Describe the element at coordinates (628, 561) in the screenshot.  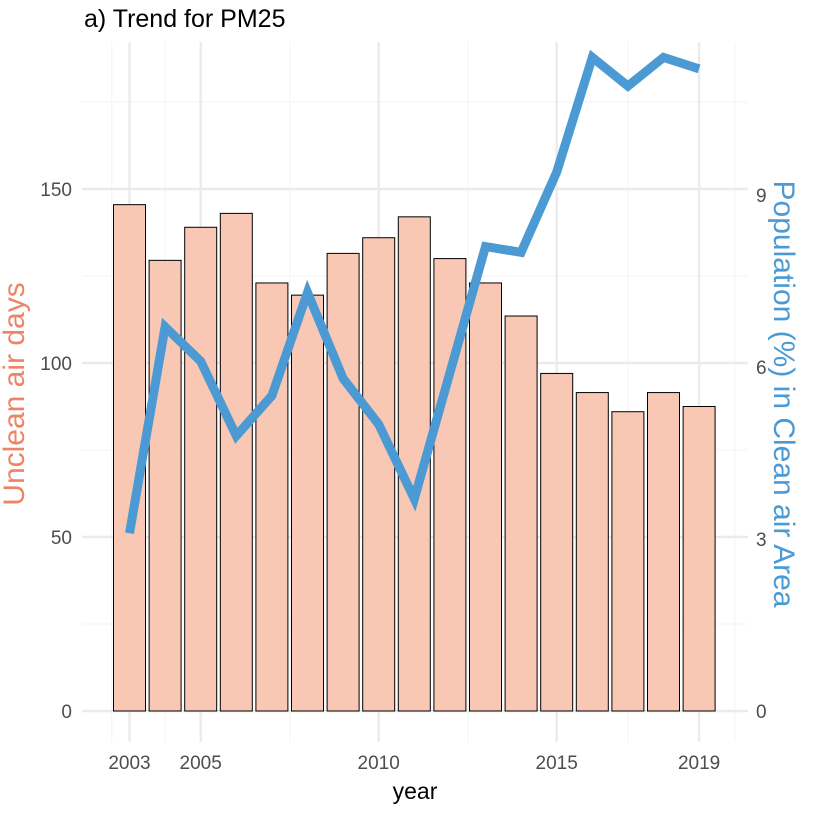
I see `bar-2017` at that location.